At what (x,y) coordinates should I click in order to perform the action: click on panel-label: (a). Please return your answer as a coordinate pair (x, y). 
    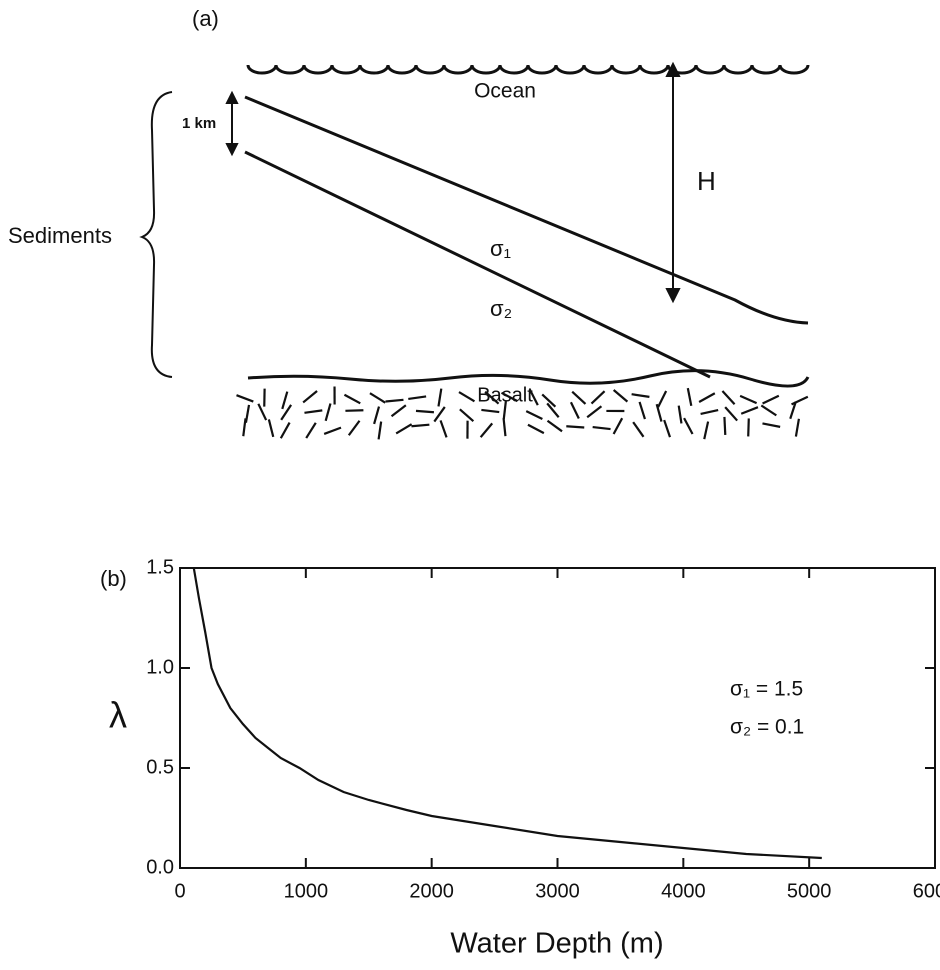
    Looking at the image, I should click on (205, 18).